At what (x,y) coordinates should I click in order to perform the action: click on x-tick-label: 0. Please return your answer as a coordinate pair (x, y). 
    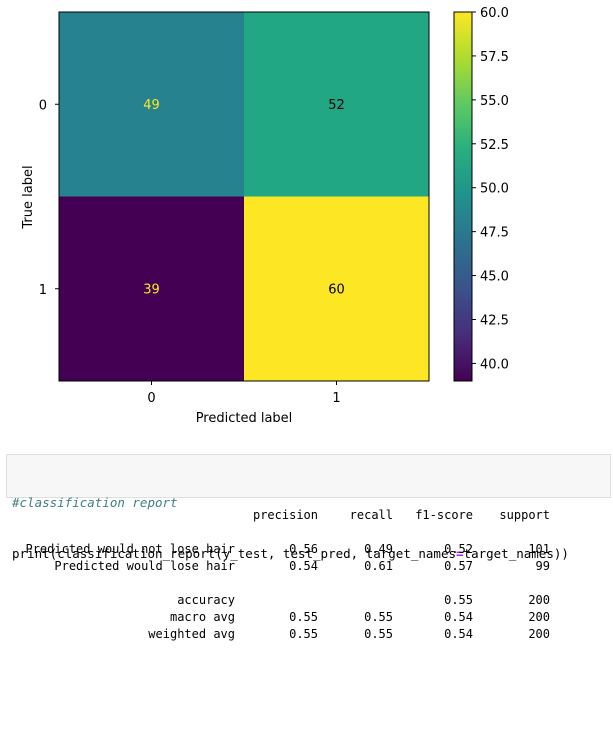
    Looking at the image, I should click on (151, 398).